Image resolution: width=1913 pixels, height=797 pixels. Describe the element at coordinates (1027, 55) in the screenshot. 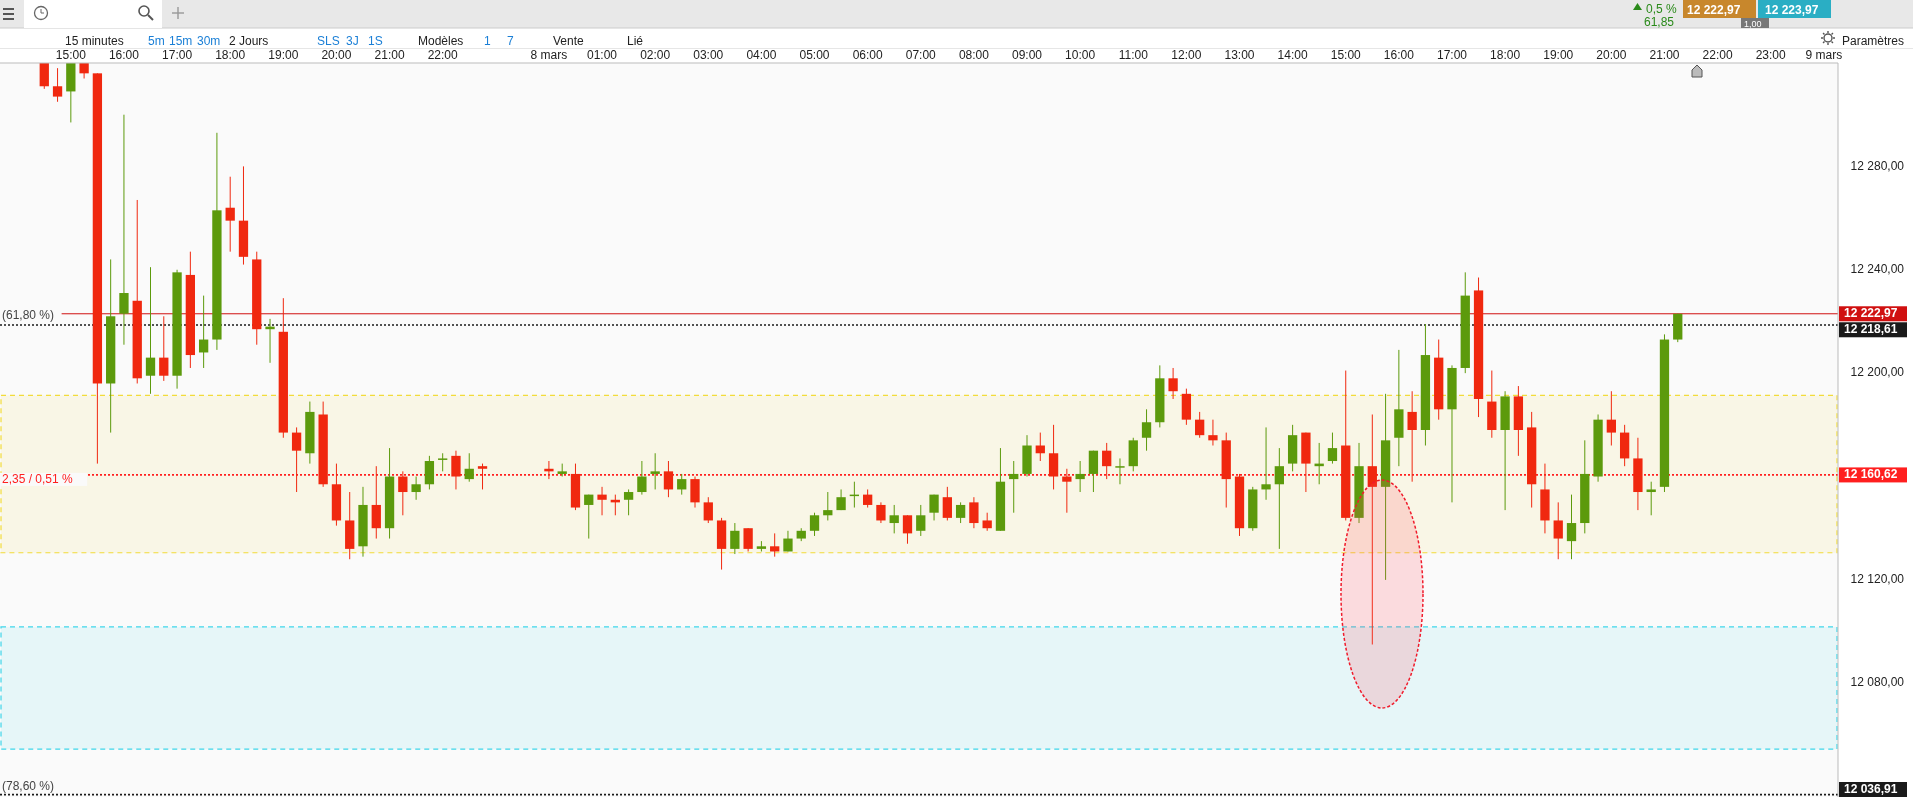

I see `x-tick-label: 09:00` at that location.